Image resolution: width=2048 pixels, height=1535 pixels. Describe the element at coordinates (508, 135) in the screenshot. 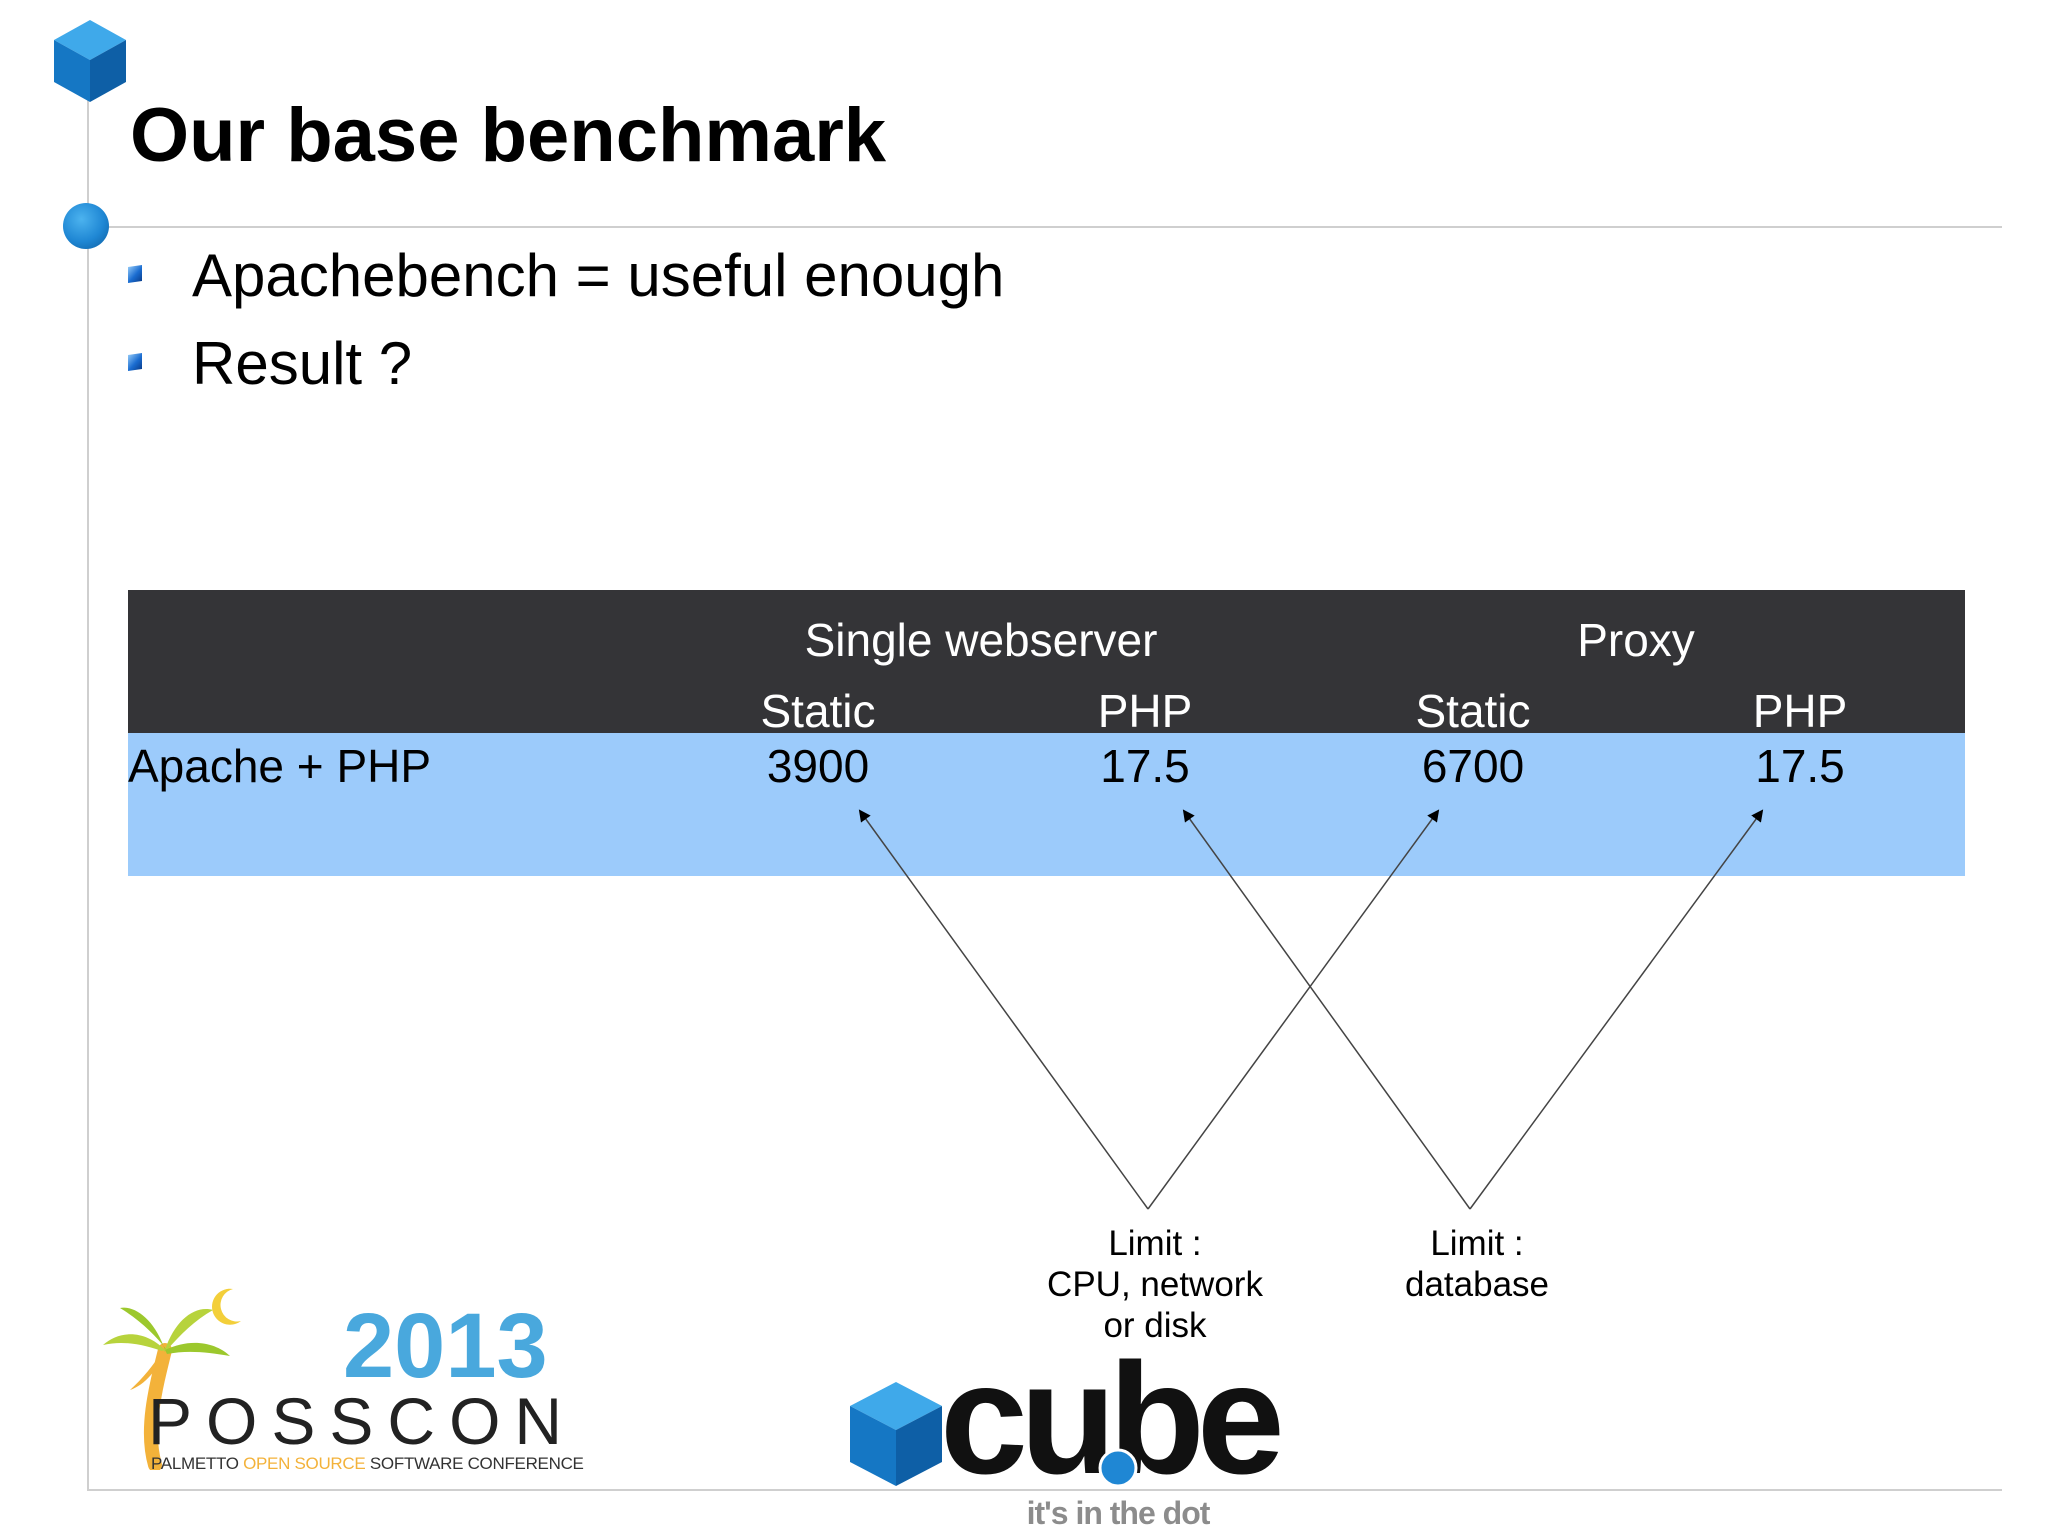

I see `slide-title: Our base benchmark` at that location.